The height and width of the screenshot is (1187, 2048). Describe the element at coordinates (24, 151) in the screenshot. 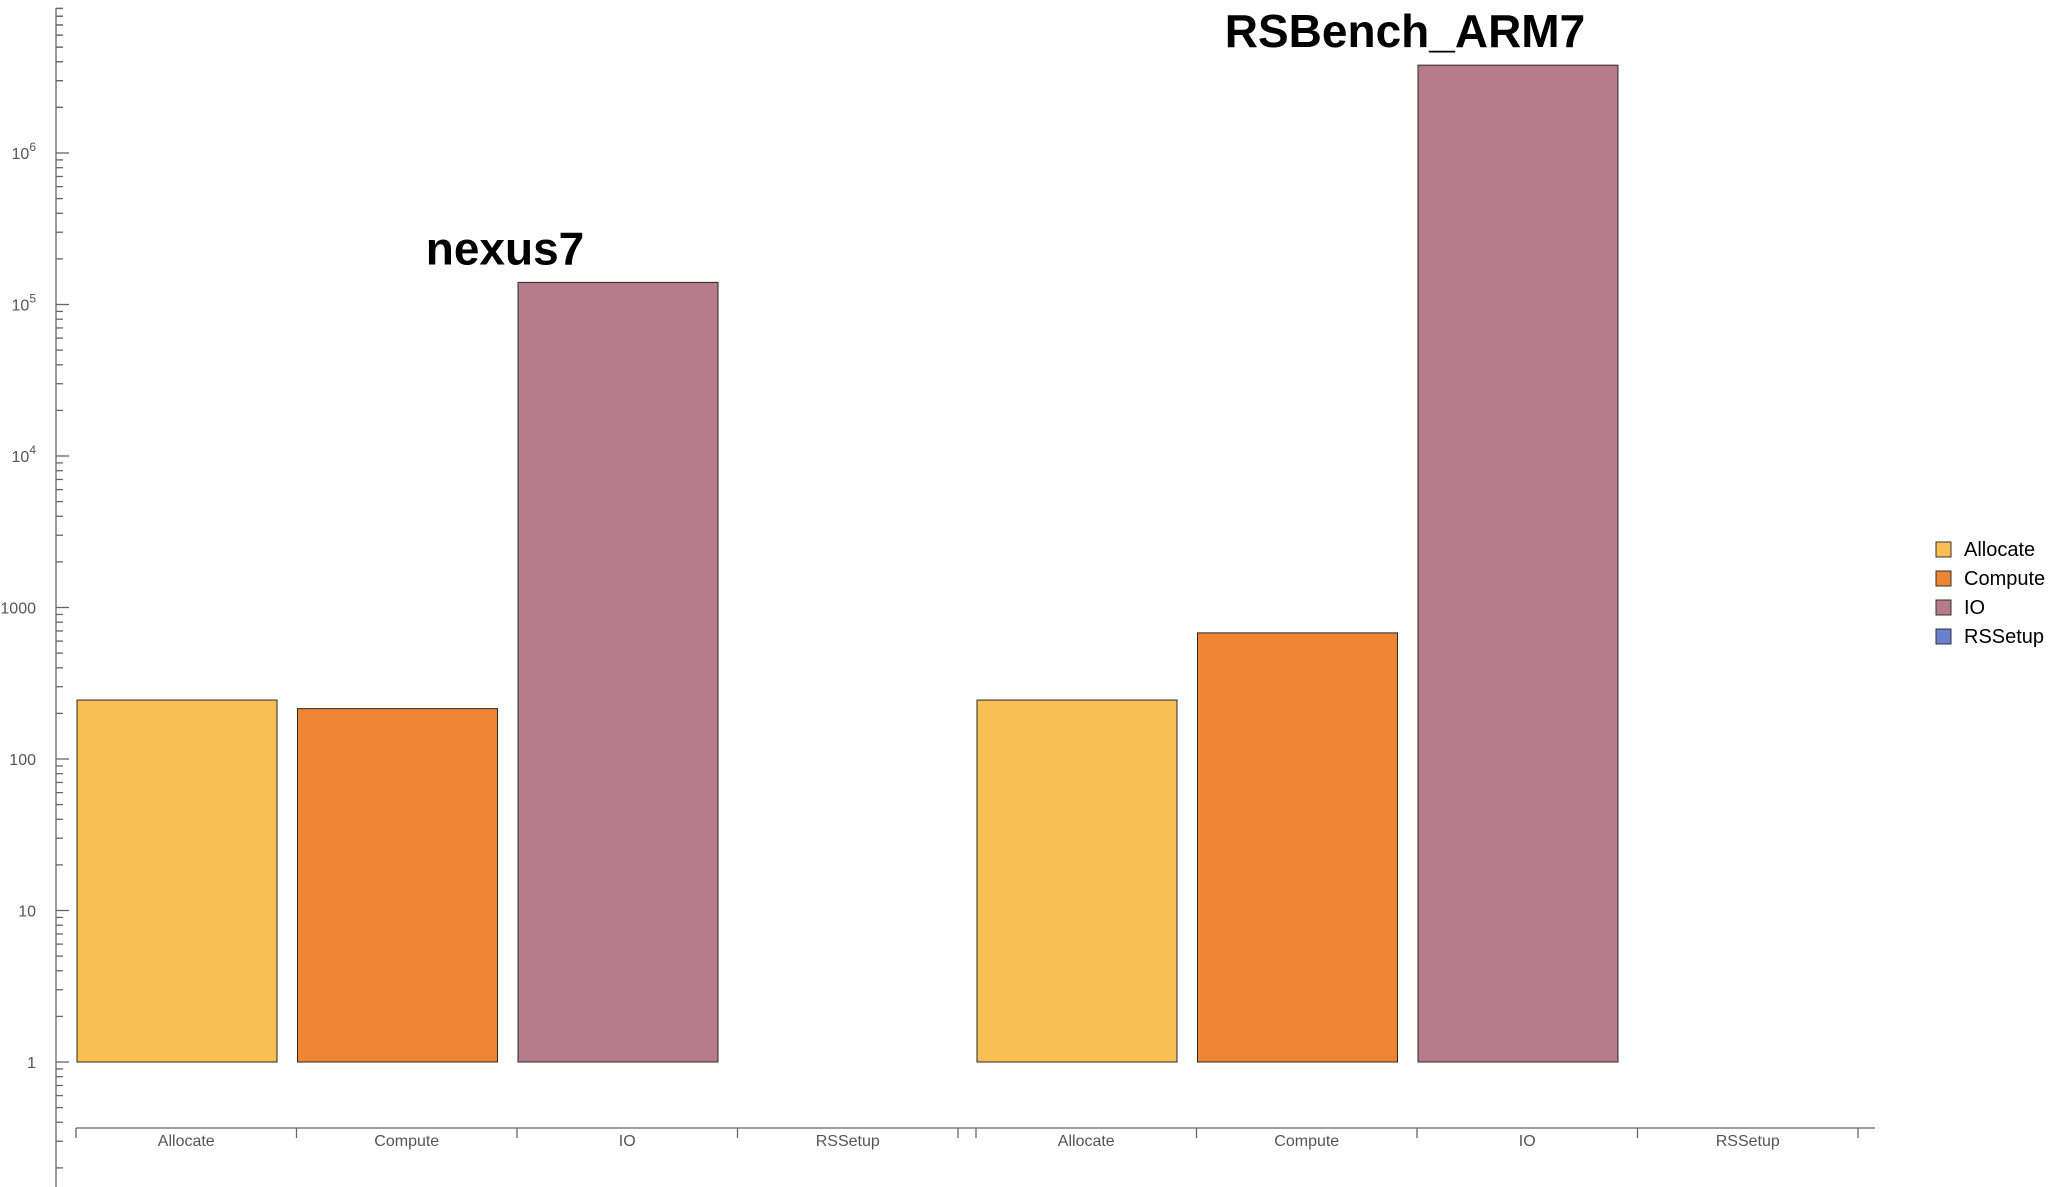

I see `y-tick-label: 10⁶` at that location.